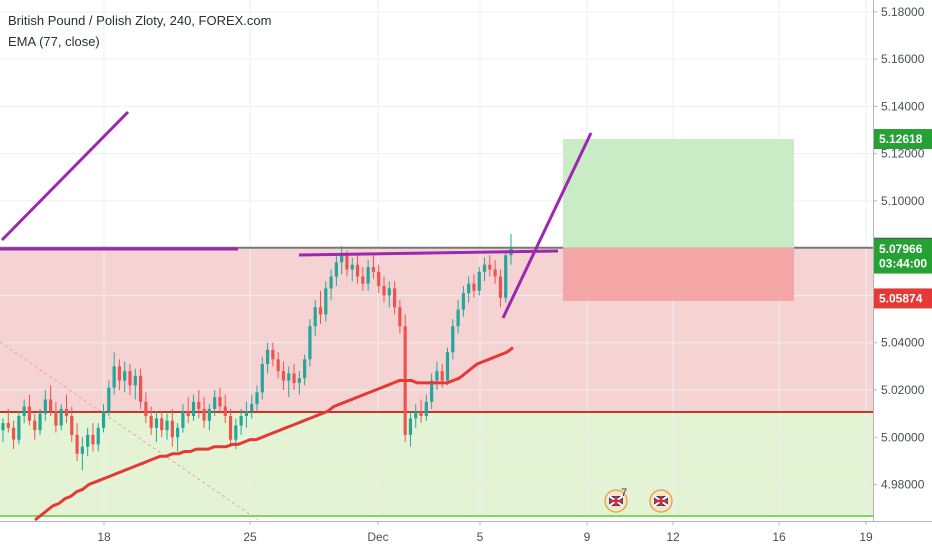 The height and width of the screenshot is (550, 932). Describe the element at coordinates (903, 201) in the screenshot. I see `y-tick-label: 5.10000` at that location.